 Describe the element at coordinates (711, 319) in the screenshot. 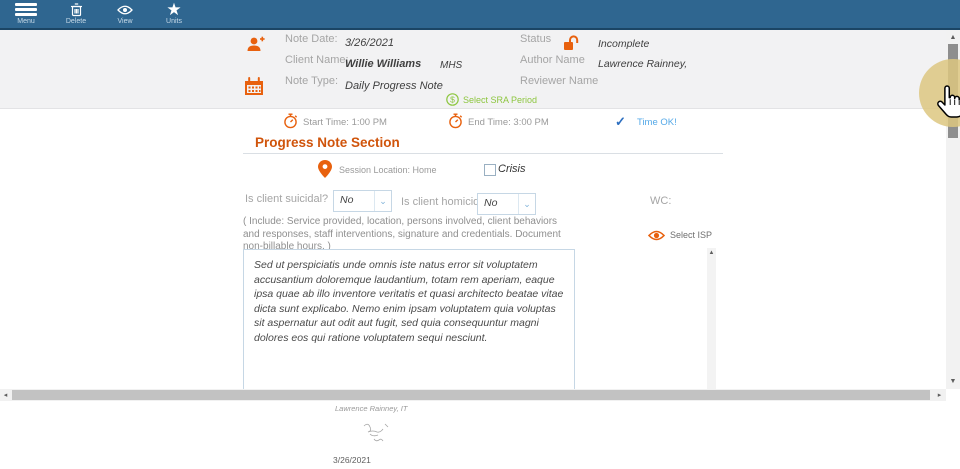

I see `note-pane-scrollbar: ▲` at that location.